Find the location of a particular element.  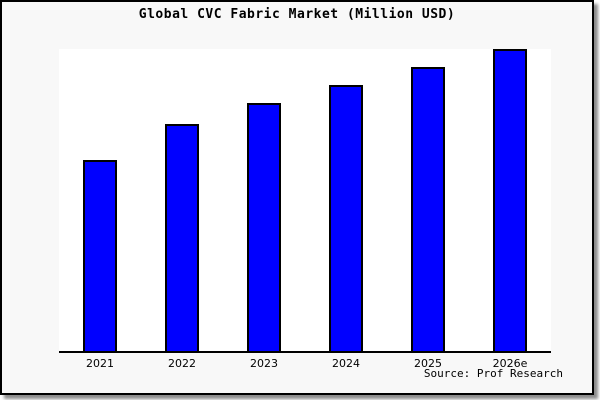

bar-2026e is located at coordinates (510, 200).